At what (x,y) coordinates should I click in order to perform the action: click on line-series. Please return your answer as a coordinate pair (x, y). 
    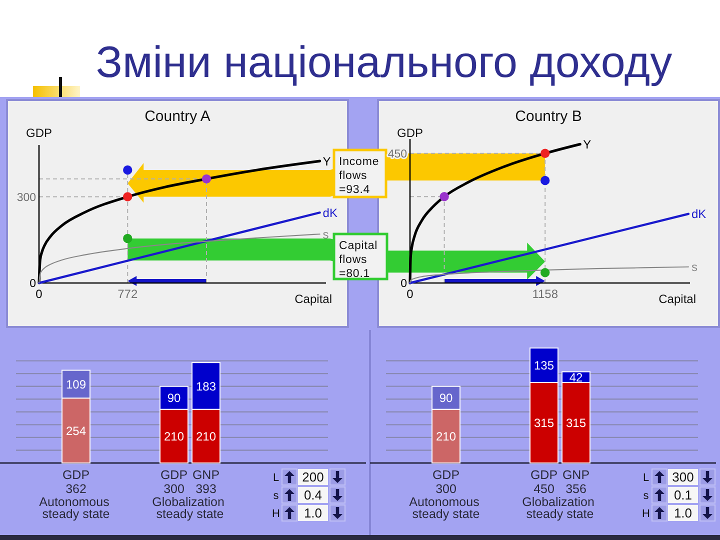
    Looking at the image, I should click on (179, 259).